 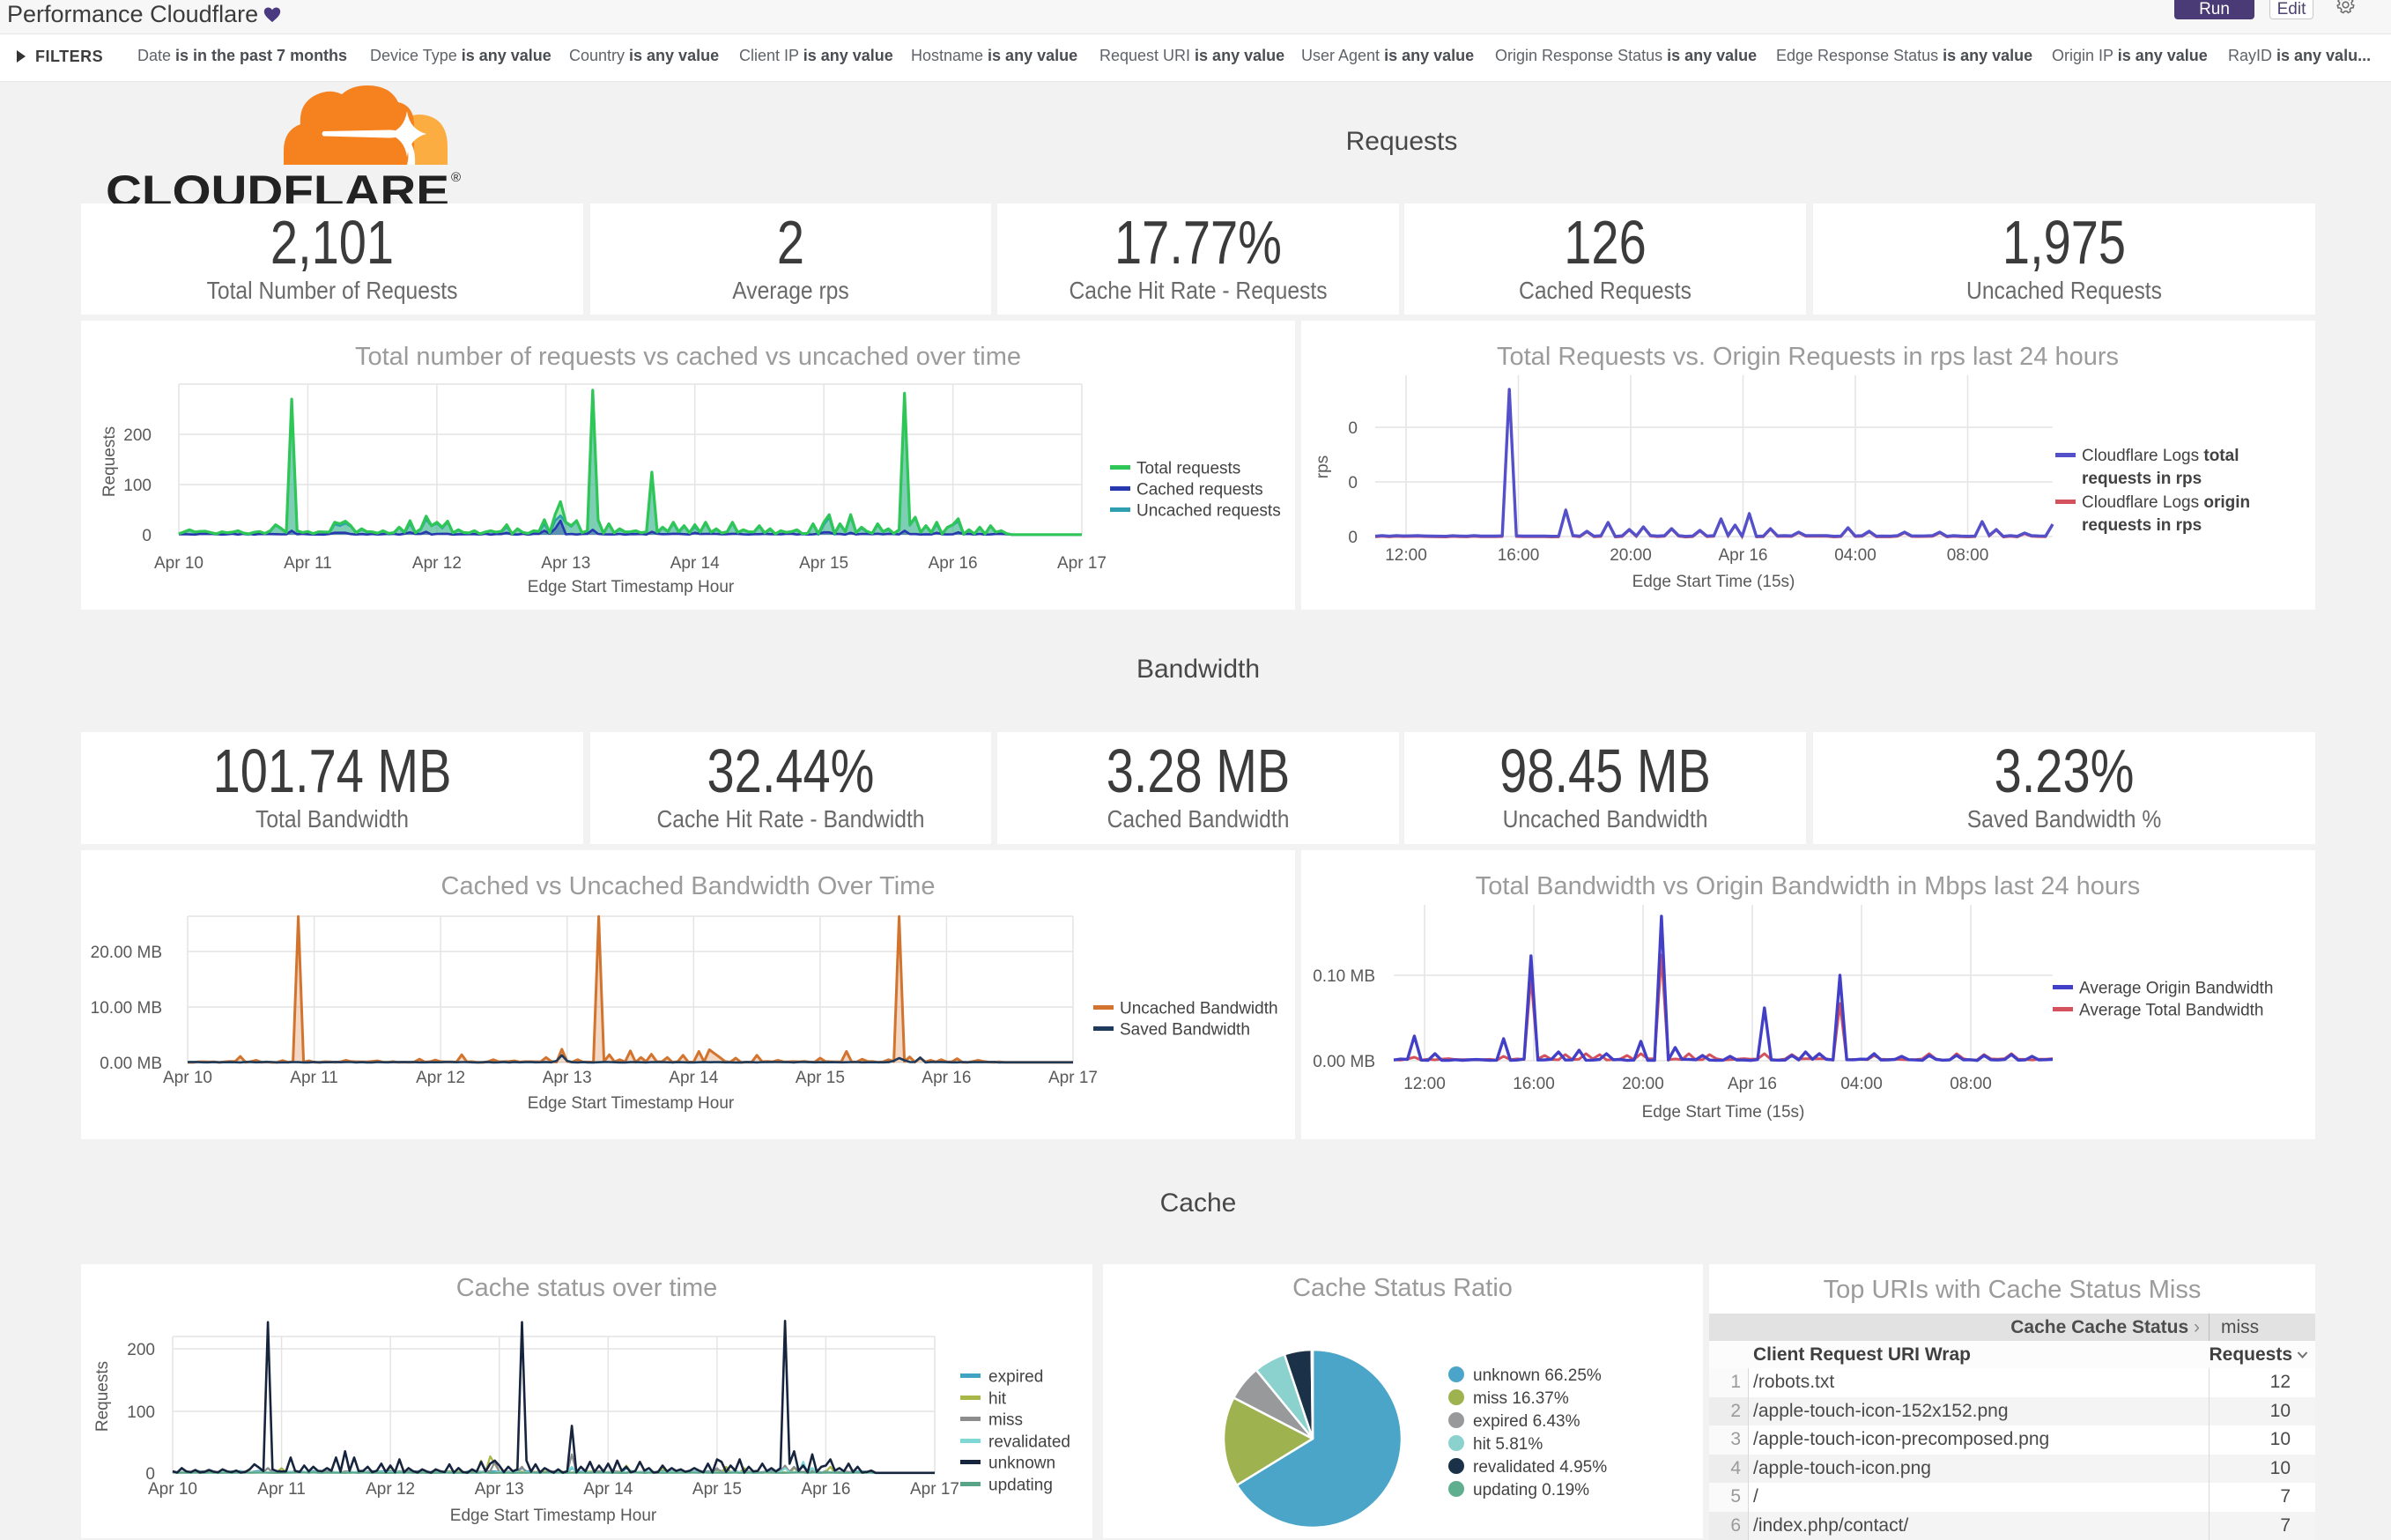 I want to click on svg-text: revalidated, so click(x=1029, y=1443).